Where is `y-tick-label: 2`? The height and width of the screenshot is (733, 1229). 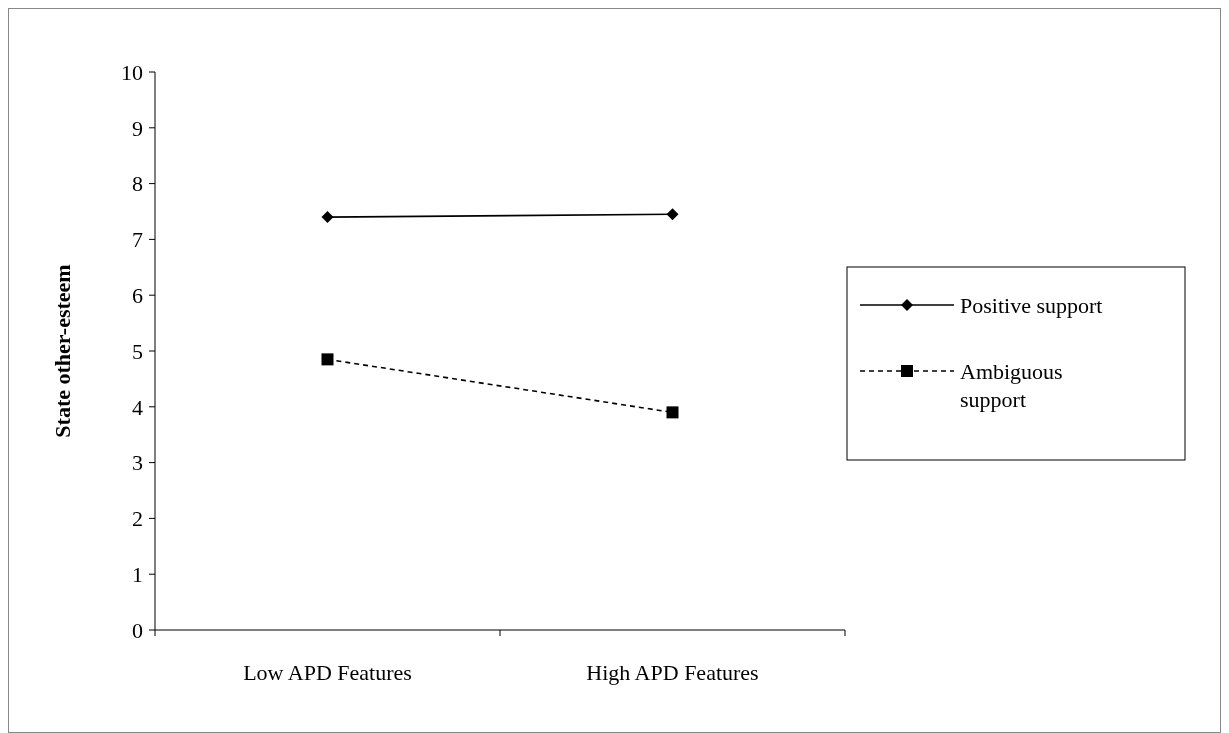 y-tick-label: 2 is located at coordinates (137, 519).